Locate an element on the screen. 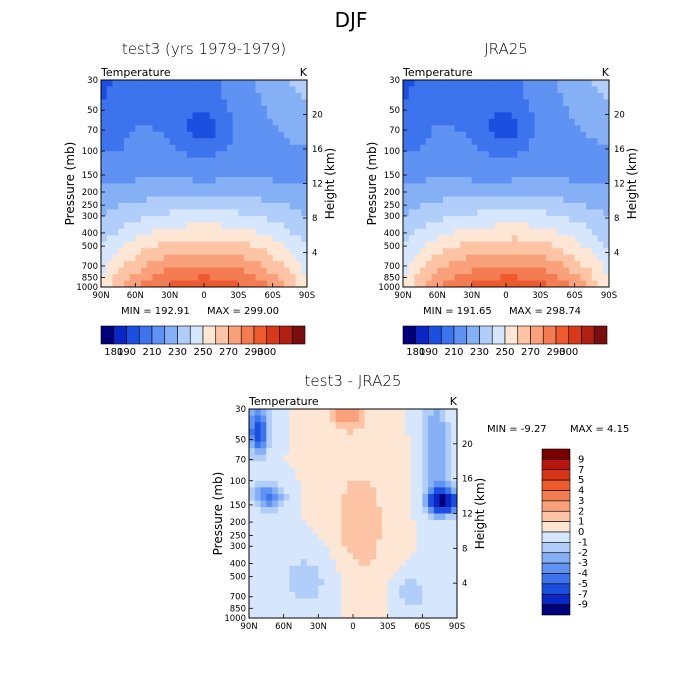  max-label: MAX = 4.15 is located at coordinates (599, 429).